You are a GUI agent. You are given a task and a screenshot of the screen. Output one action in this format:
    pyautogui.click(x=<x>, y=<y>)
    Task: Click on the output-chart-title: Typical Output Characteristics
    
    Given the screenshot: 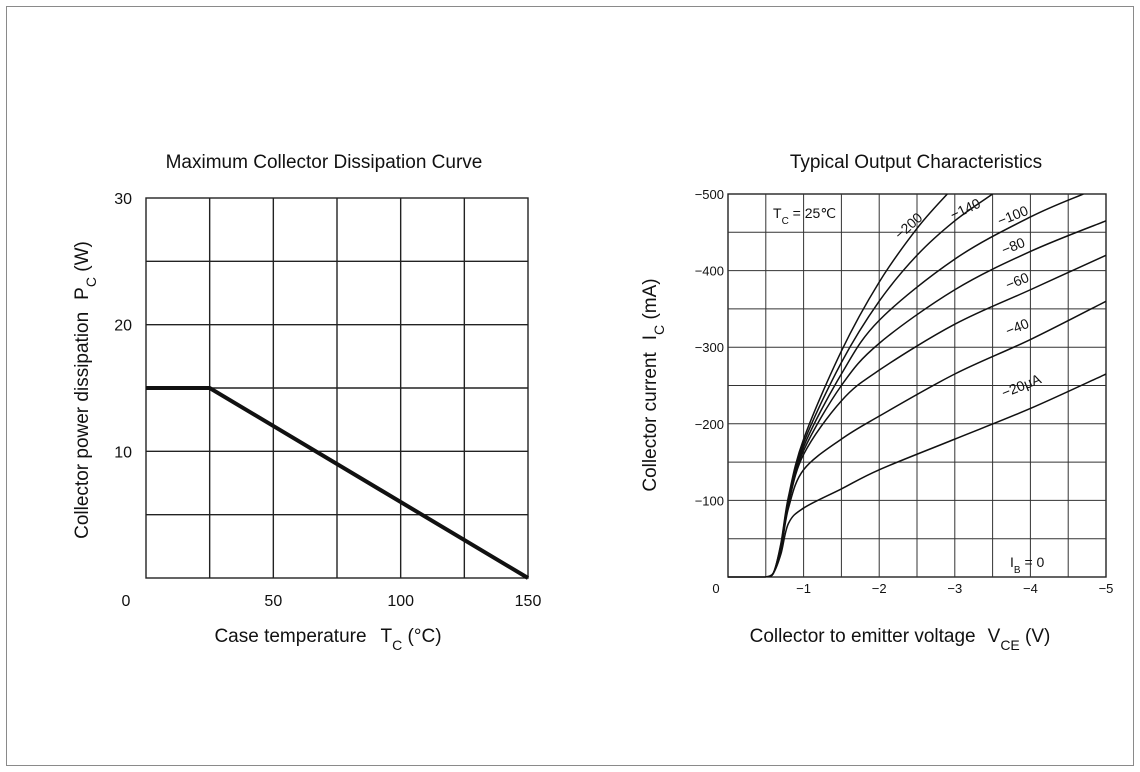 What is the action you would take?
    pyautogui.click(x=916, y=162)
    